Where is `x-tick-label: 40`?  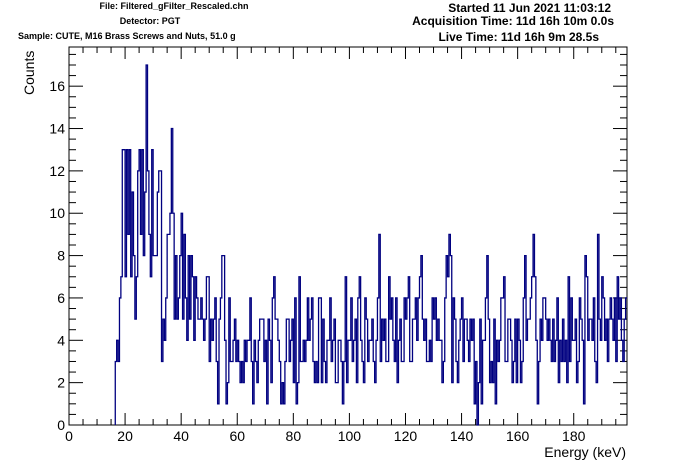
x-tick-label: 40 is located at coordinates (181, 436).